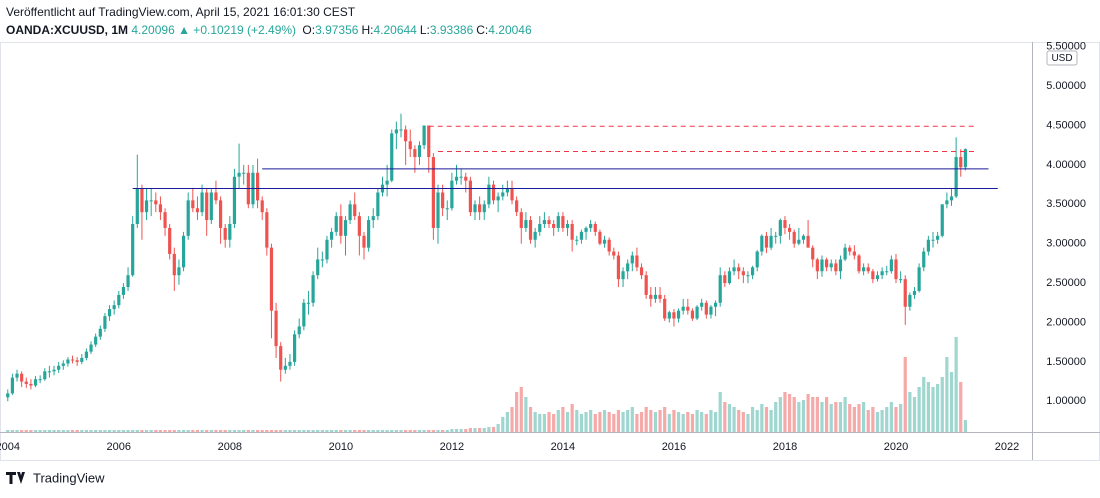 The height and width of the screenshot is (498, 1100). Describe the element at coordinates (55, 477) in the screenshot. I see `logo: TradingView` at that location.